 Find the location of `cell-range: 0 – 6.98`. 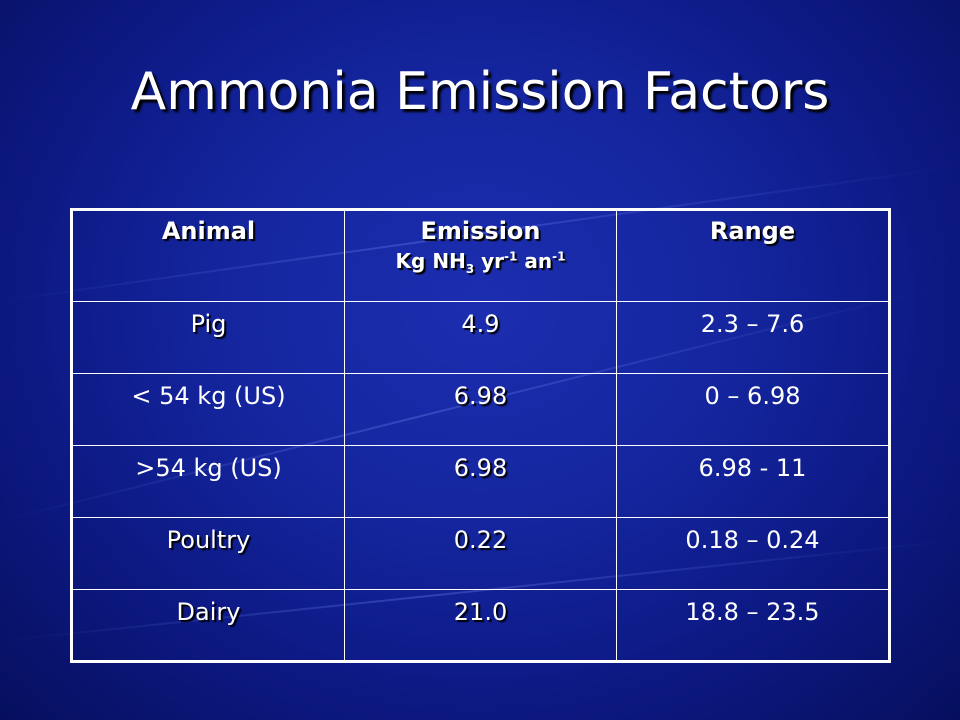

cell-range: 0 – 6.98 is located at coordinates (753, 409).